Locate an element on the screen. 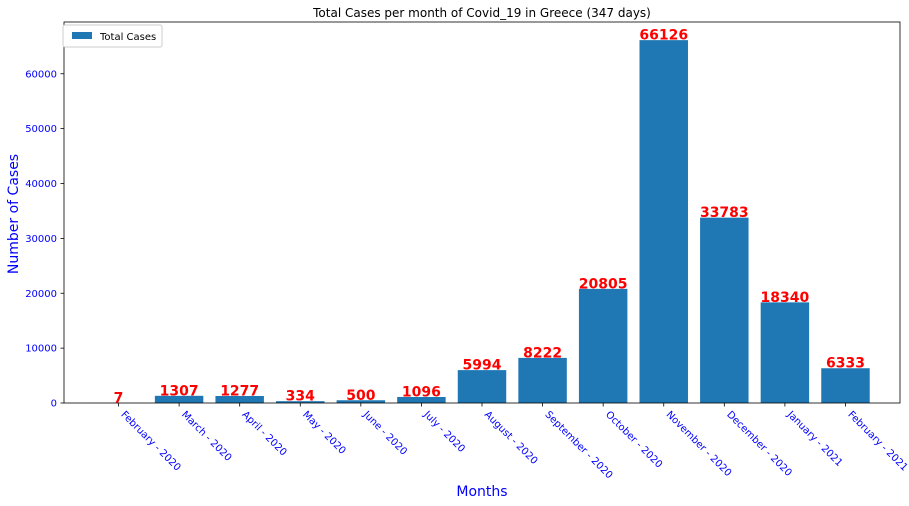 Image resolution: width=909 pixels, height=506 pixels. data-label: 7 is located at coordinates (119, 398).